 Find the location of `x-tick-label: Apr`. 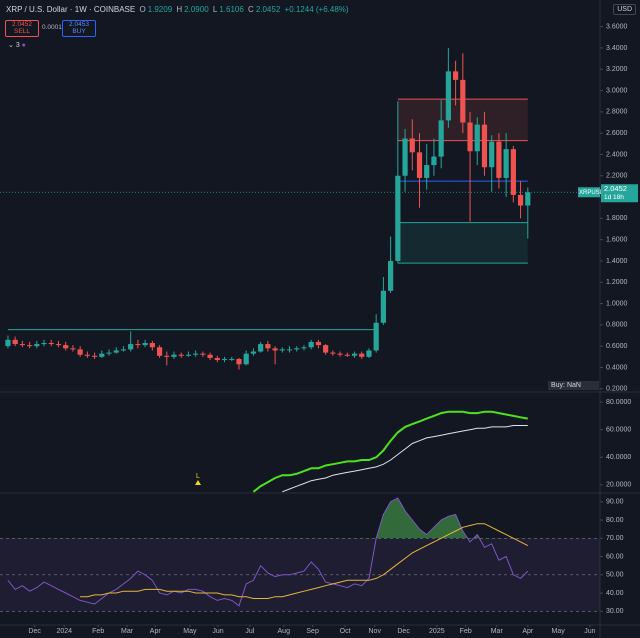

x-tick-label: Apr is located at coordinates (528, 631).